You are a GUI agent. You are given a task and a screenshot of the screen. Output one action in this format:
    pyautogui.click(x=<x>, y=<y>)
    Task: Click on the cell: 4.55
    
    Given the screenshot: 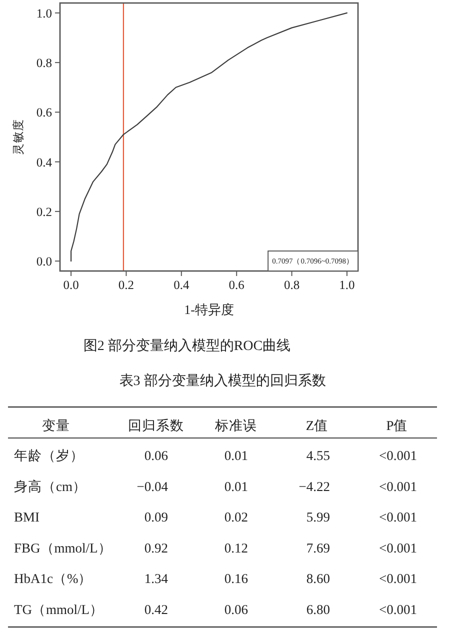 What is the action you would take?
    pyautogui.click(x=318, y=455)
    